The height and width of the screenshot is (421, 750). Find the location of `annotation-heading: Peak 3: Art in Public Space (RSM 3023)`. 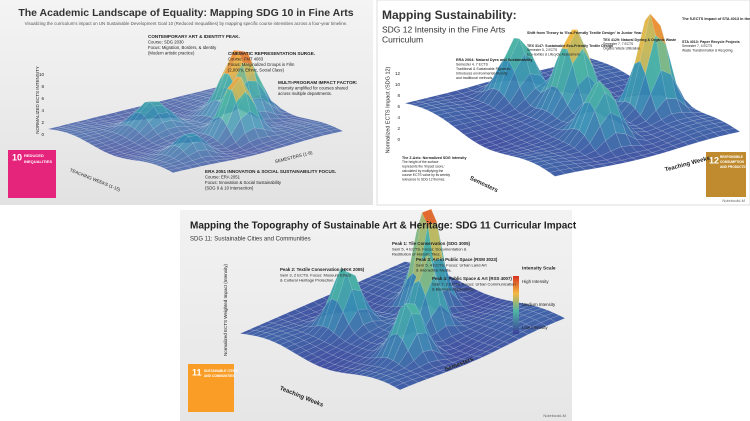

annotation-heading: Peak 3: Art in Public Space (RSM 3023) is located at coordinates (457, 259).